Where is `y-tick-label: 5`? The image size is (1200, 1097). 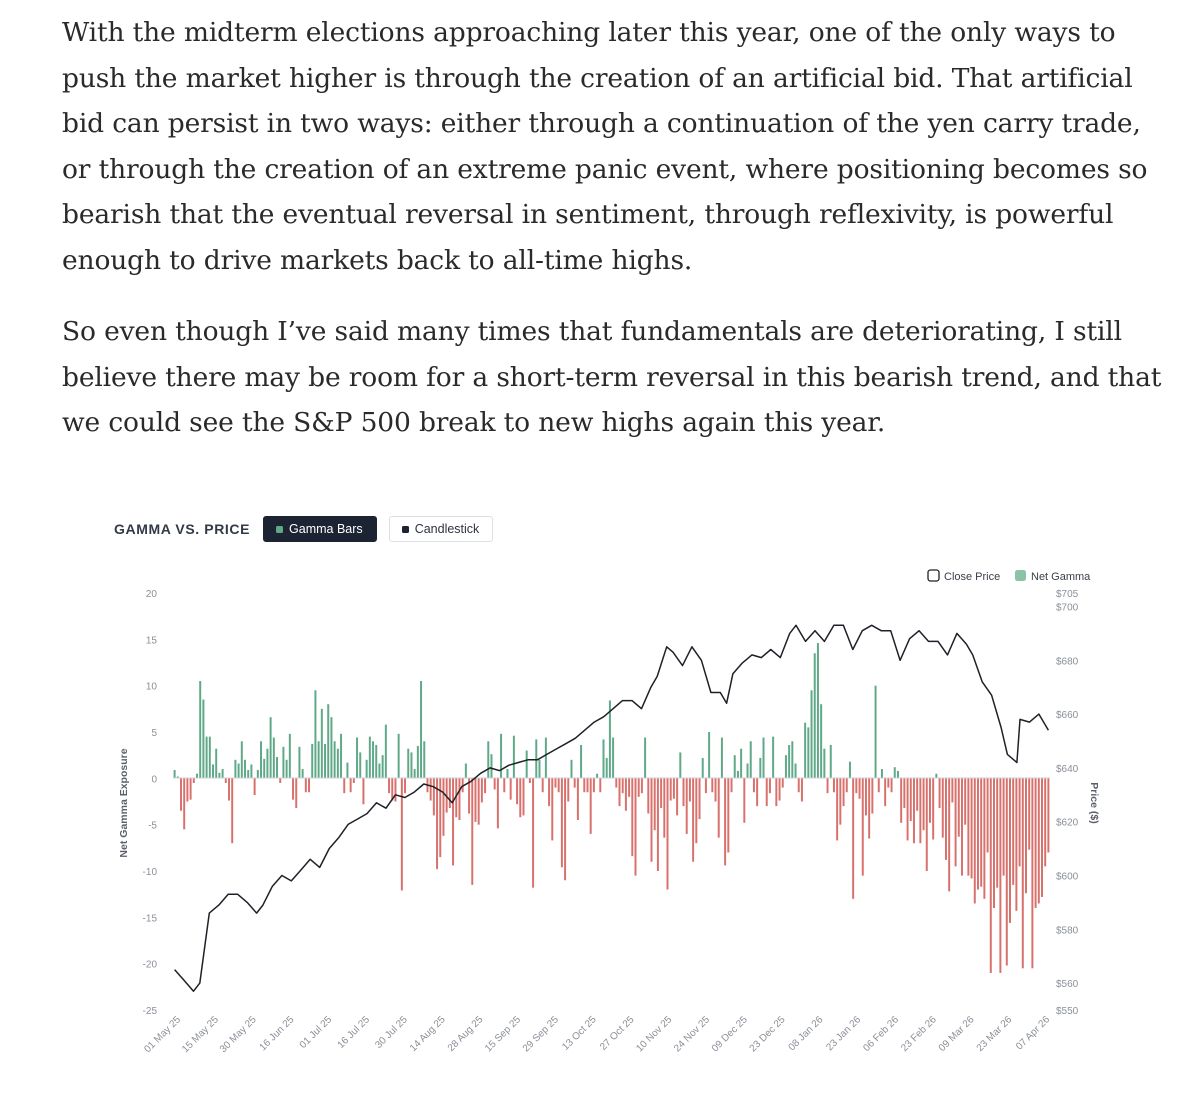
y-tick-label: 5 is located at coordinates (154, 733).